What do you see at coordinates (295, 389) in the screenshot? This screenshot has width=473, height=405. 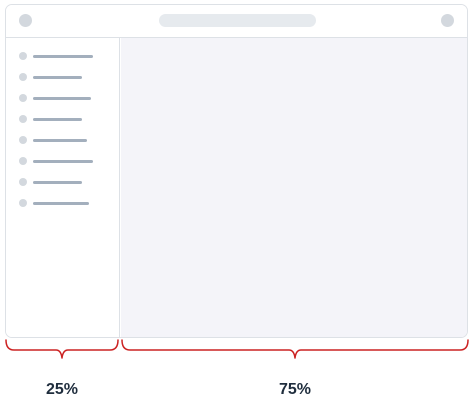 I see `main-width-label: 75%` at bounding box center [295, 389].